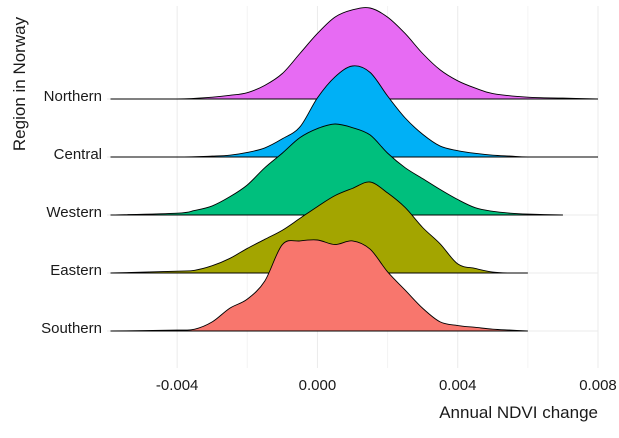 The height and width of the screenshot is (438, 619). What do you see at coordinates (319, 285) in the screenshot?
I see `ridge-southern` at bounding box center [319, 285].